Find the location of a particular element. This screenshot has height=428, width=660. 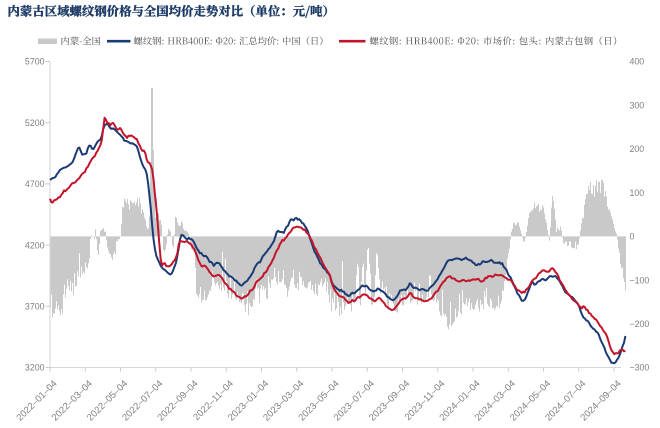

svg-text: 3700 is located at coordinates (35, 307).